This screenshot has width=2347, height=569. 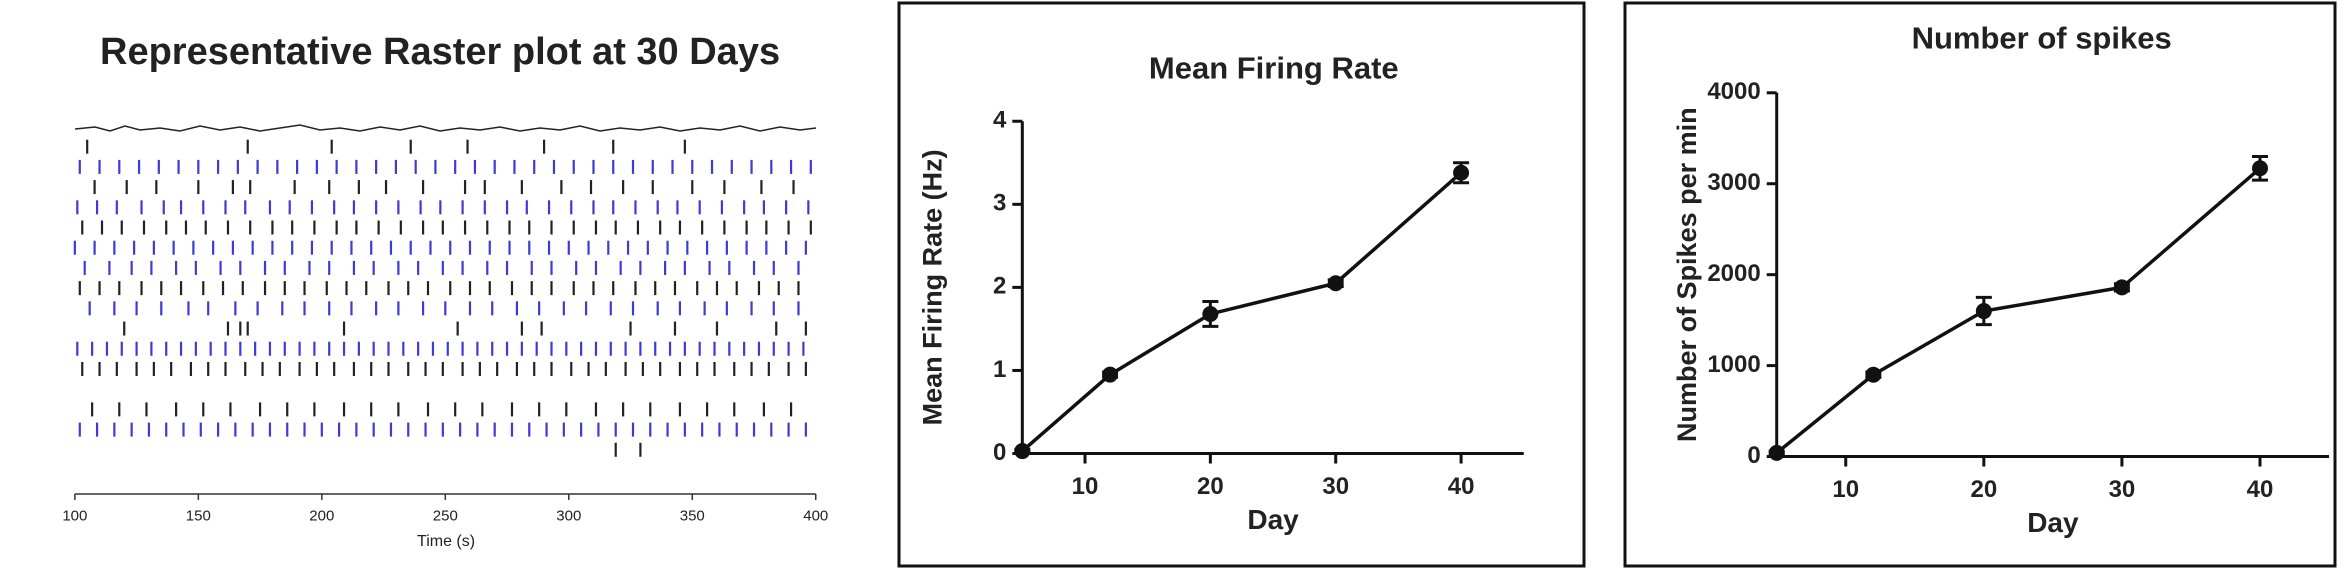 What do you see at coordinates (1733, 91) in the screenshot?
I see `y-tick-label: 4000` at bounding box center [1733, 91].